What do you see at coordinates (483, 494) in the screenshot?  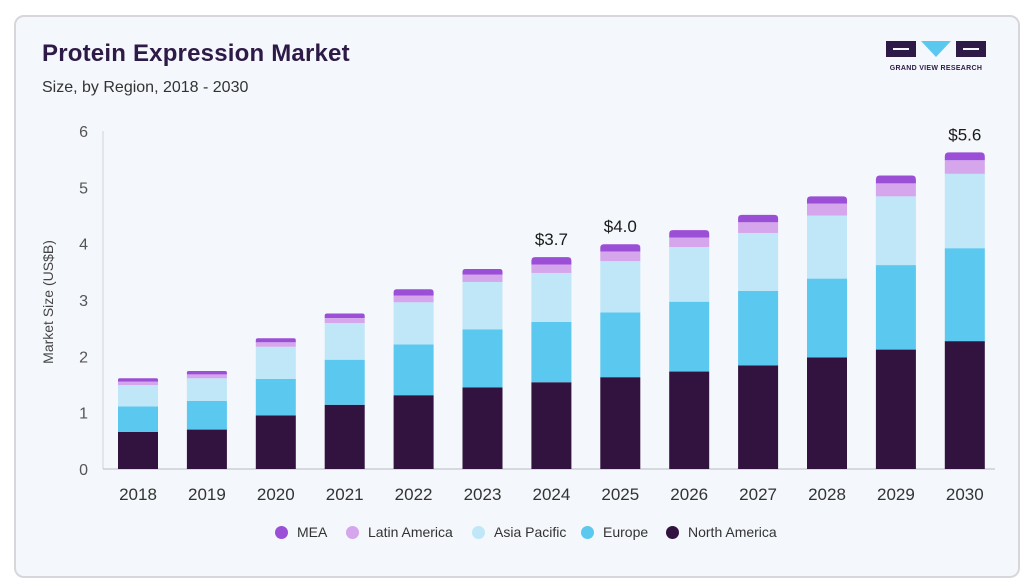 I see `x-tick-label: 2023` at bounding box center [483, 494].